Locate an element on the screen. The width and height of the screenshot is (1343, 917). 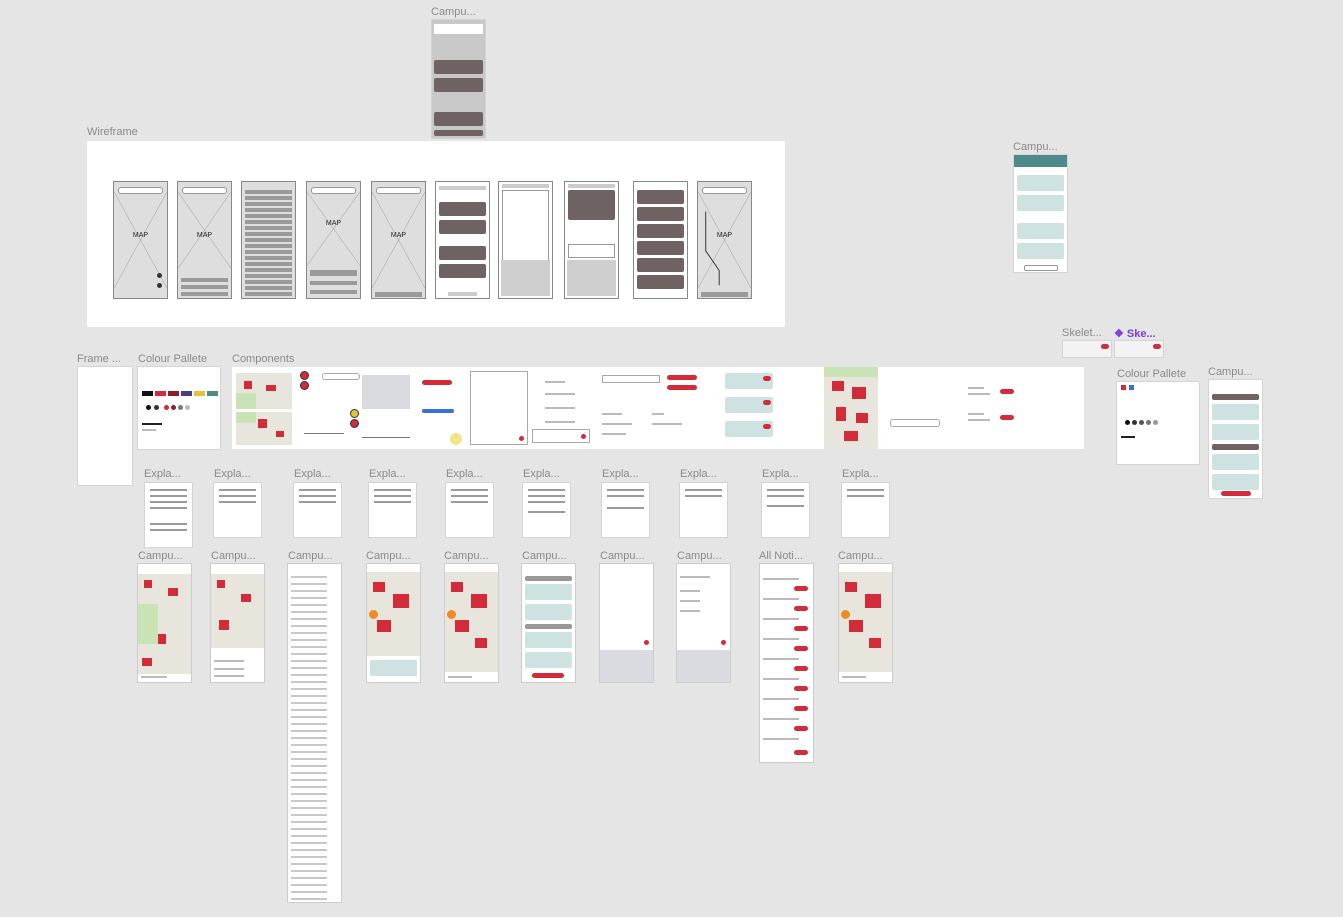
frame-label-components: Components is located at coordinates (263, 359).